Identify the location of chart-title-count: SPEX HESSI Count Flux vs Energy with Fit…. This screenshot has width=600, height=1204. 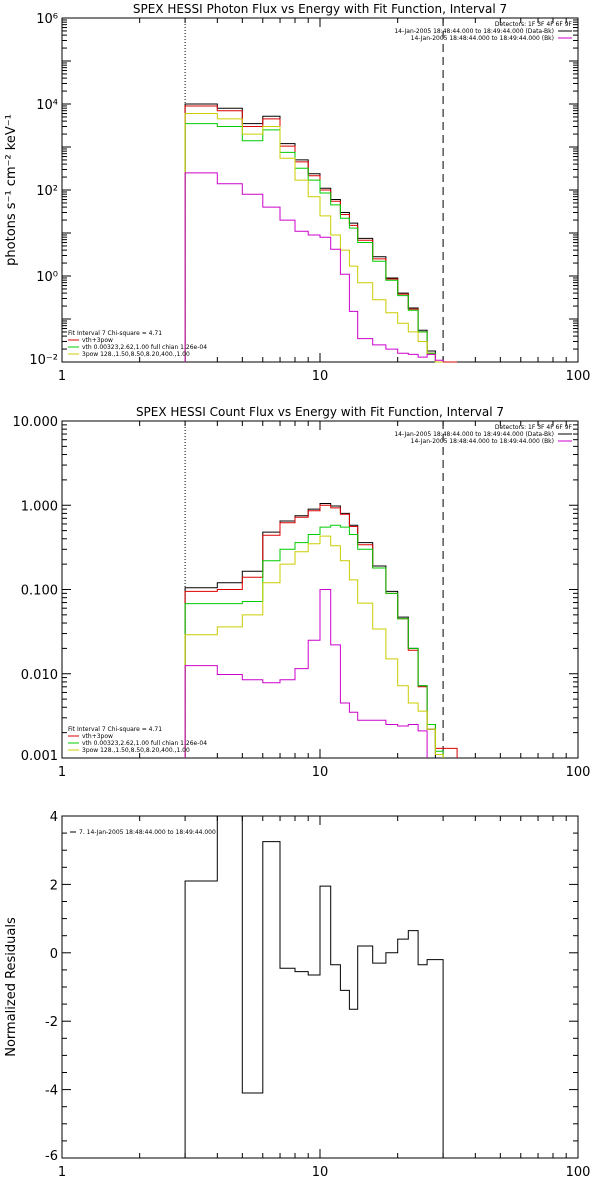
(320, 412).